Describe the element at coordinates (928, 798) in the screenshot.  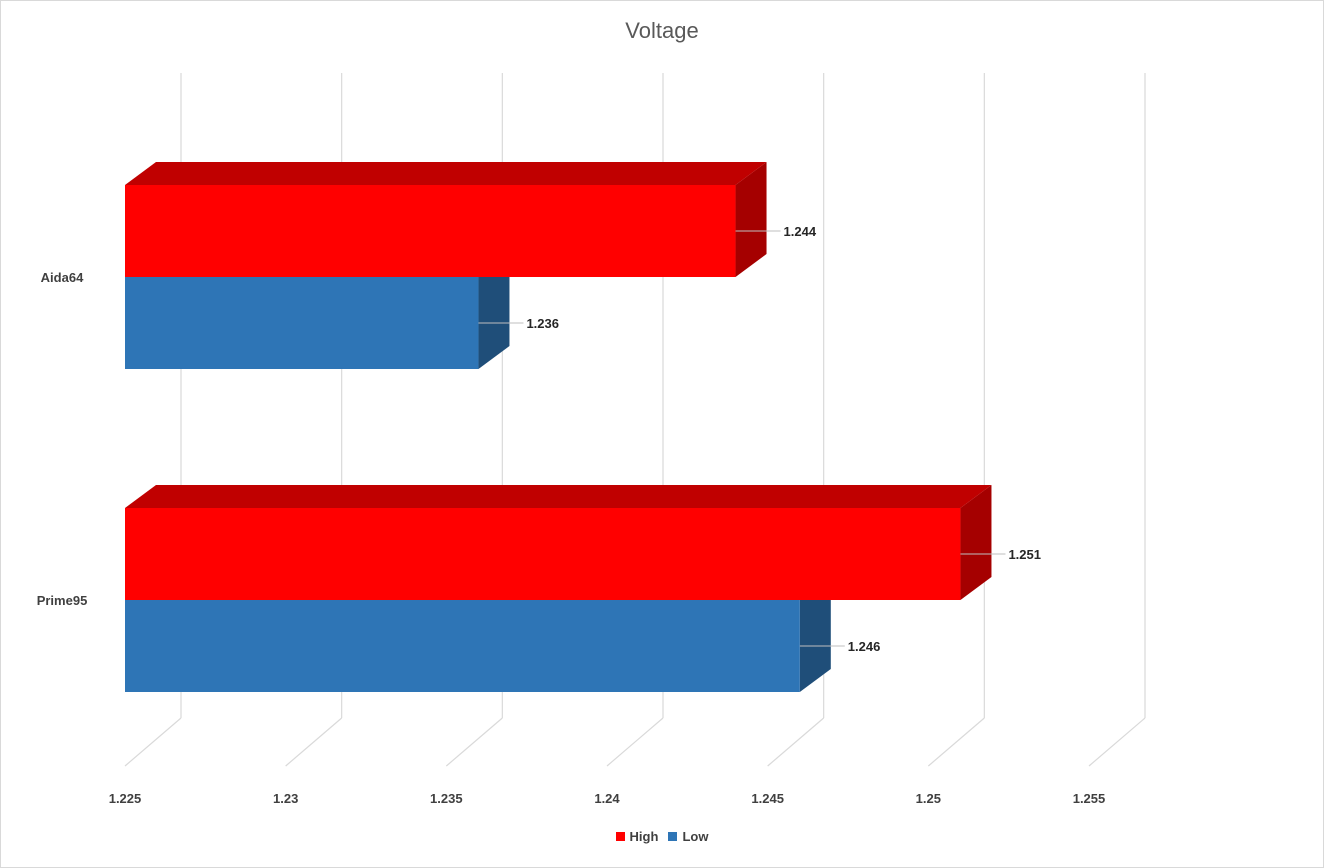
I see `x-tick-label: 1.25` at that location.